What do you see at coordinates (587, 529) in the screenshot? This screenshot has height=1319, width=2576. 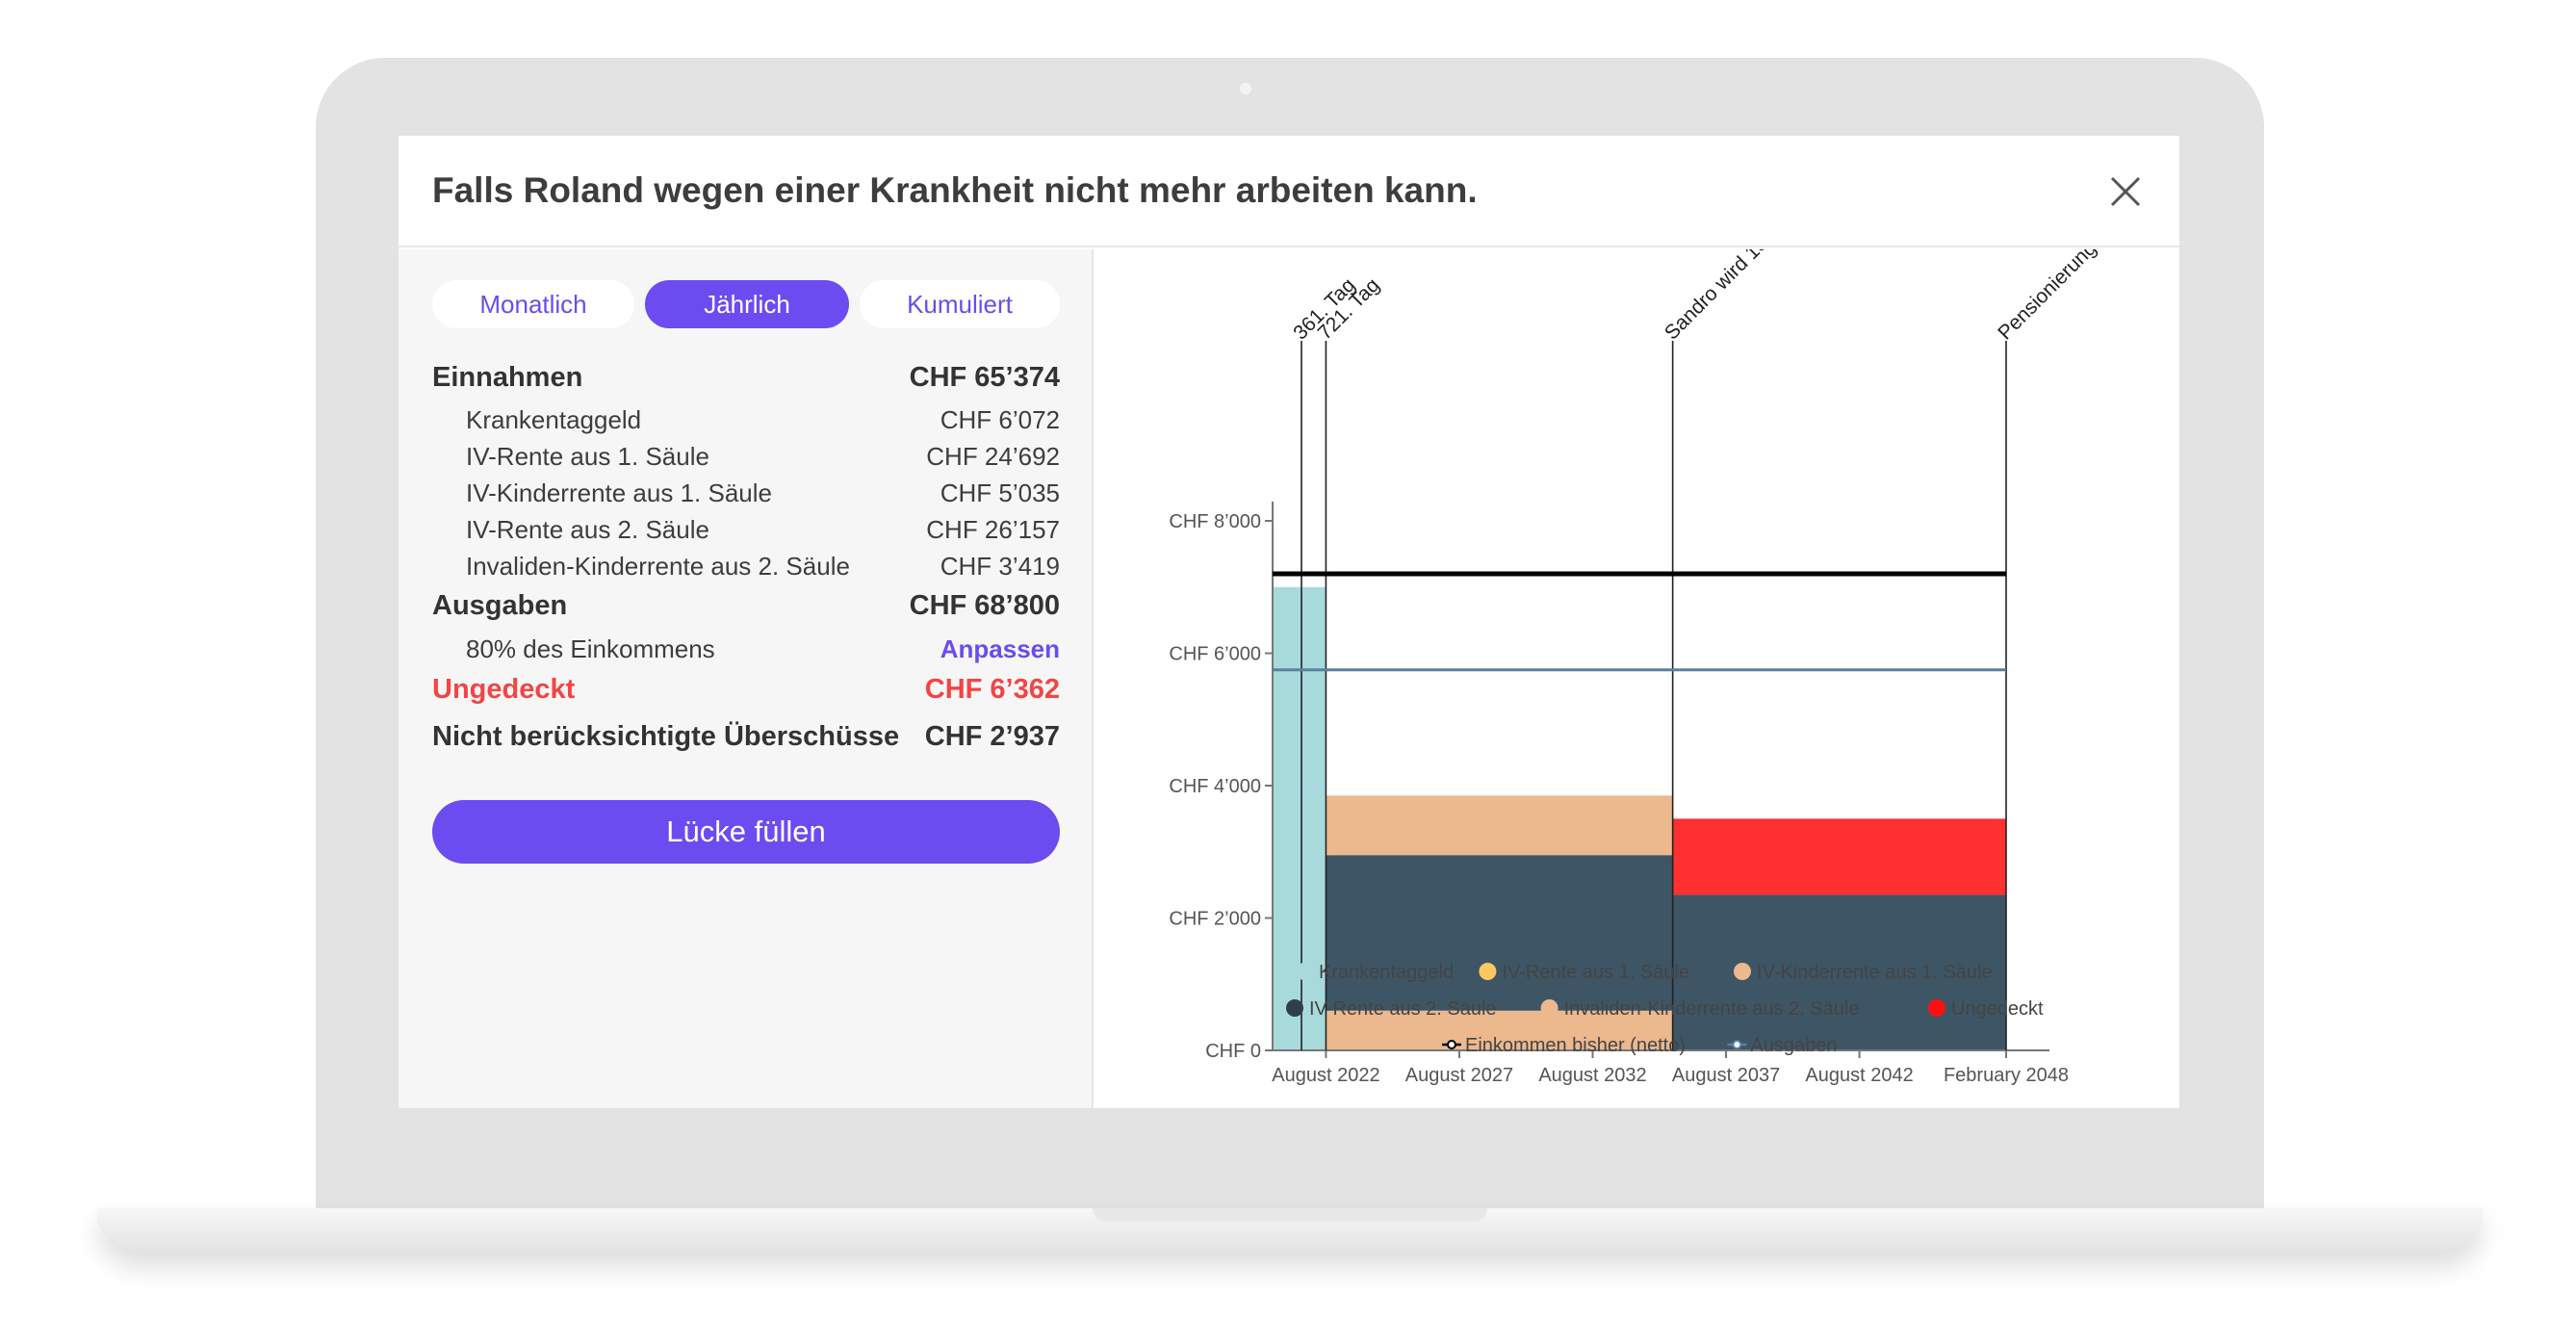 I see `income-item-label: IV-Rente aus 2. Säule` at bounding box center [587, 529].